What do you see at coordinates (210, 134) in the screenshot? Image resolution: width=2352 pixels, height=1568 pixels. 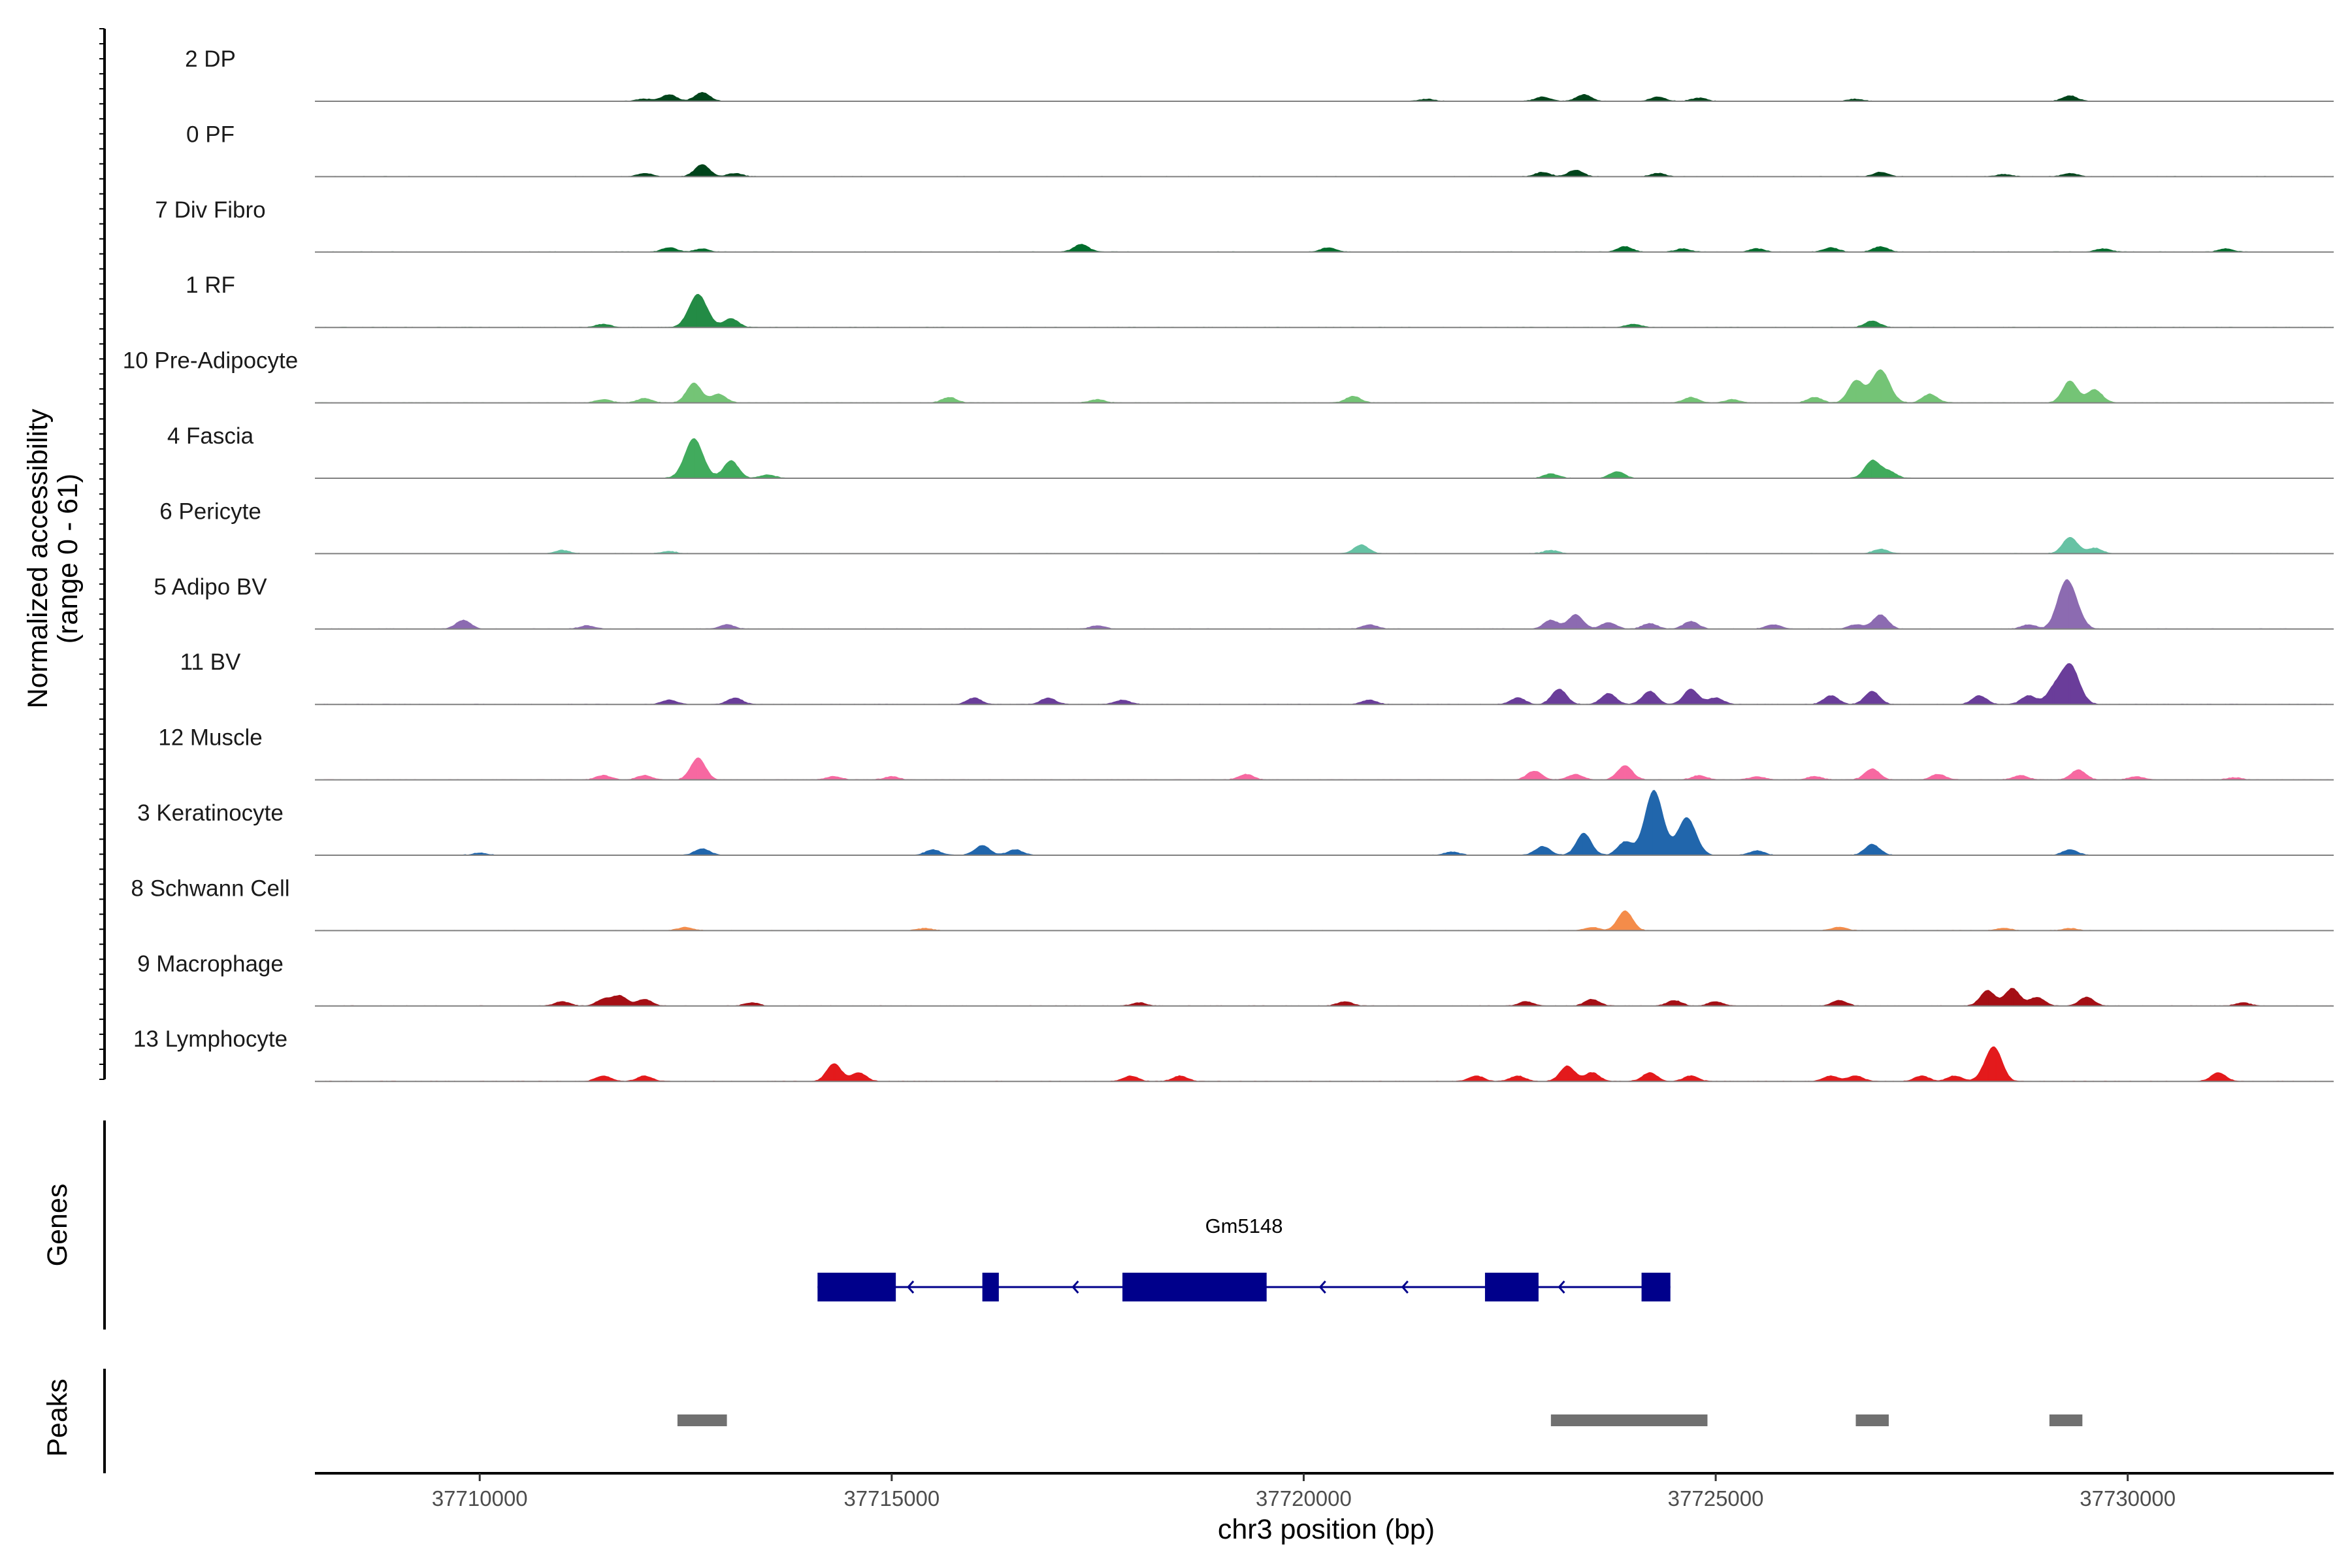 I see `track-label: 0 PF` at bounding box center [210, 134].